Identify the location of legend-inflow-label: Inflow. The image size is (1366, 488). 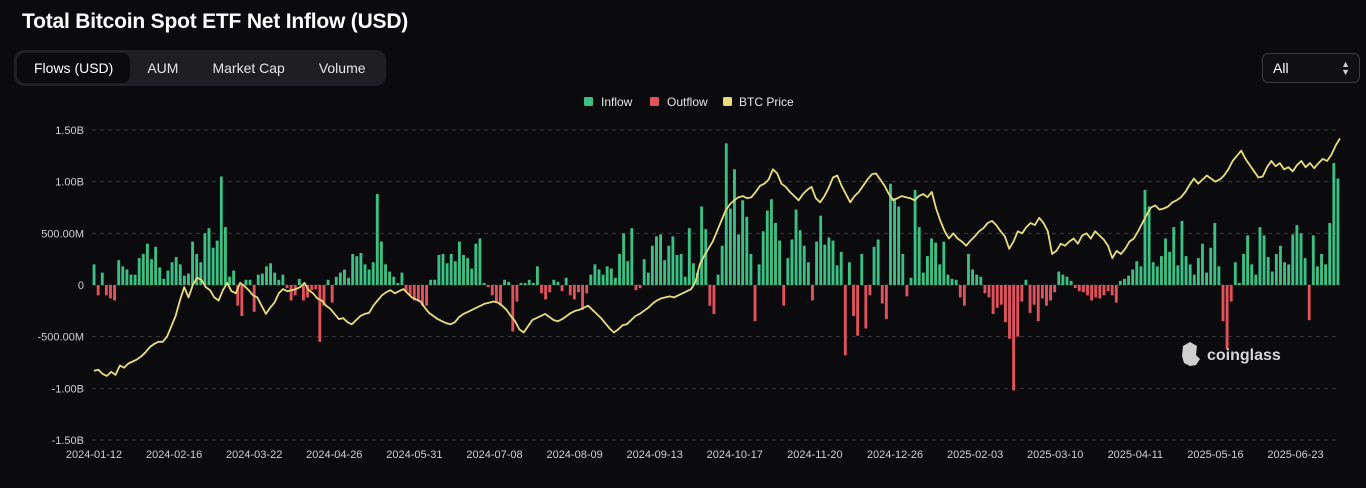
(617, 102).